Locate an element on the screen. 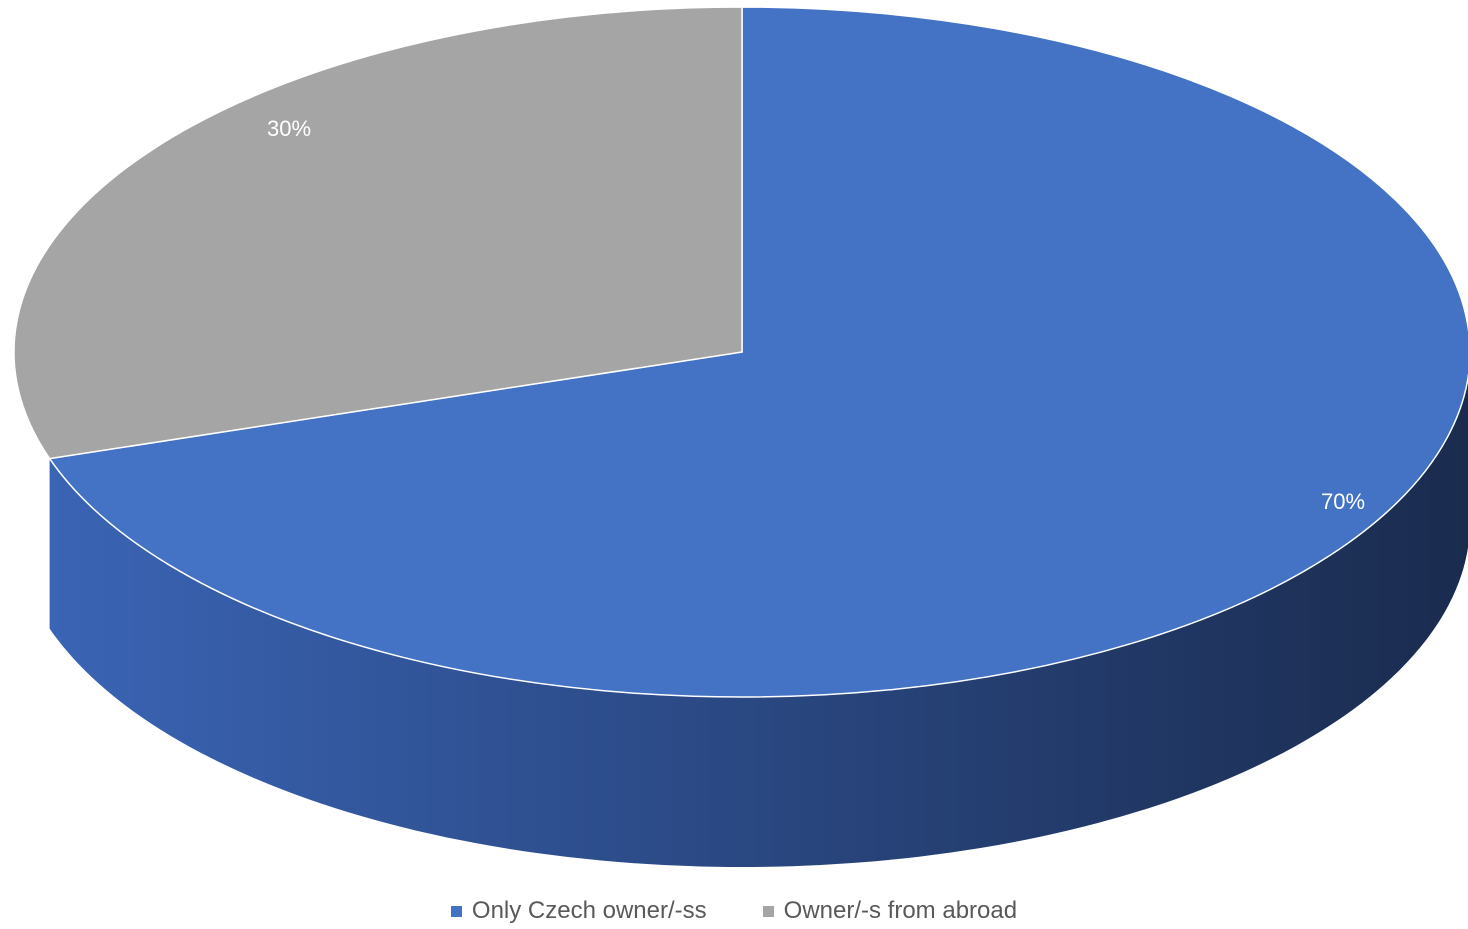  legend-item-czech: Only Czech owner/-ss is located at coordinates (578, 911).